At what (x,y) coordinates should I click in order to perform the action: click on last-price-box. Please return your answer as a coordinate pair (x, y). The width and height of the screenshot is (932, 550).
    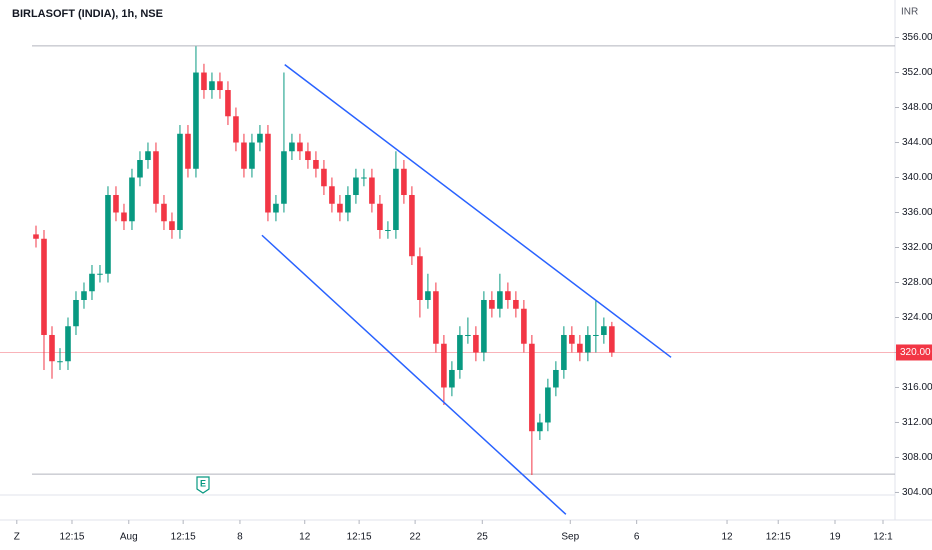
    Looking at the image, I should click on (914, 352).